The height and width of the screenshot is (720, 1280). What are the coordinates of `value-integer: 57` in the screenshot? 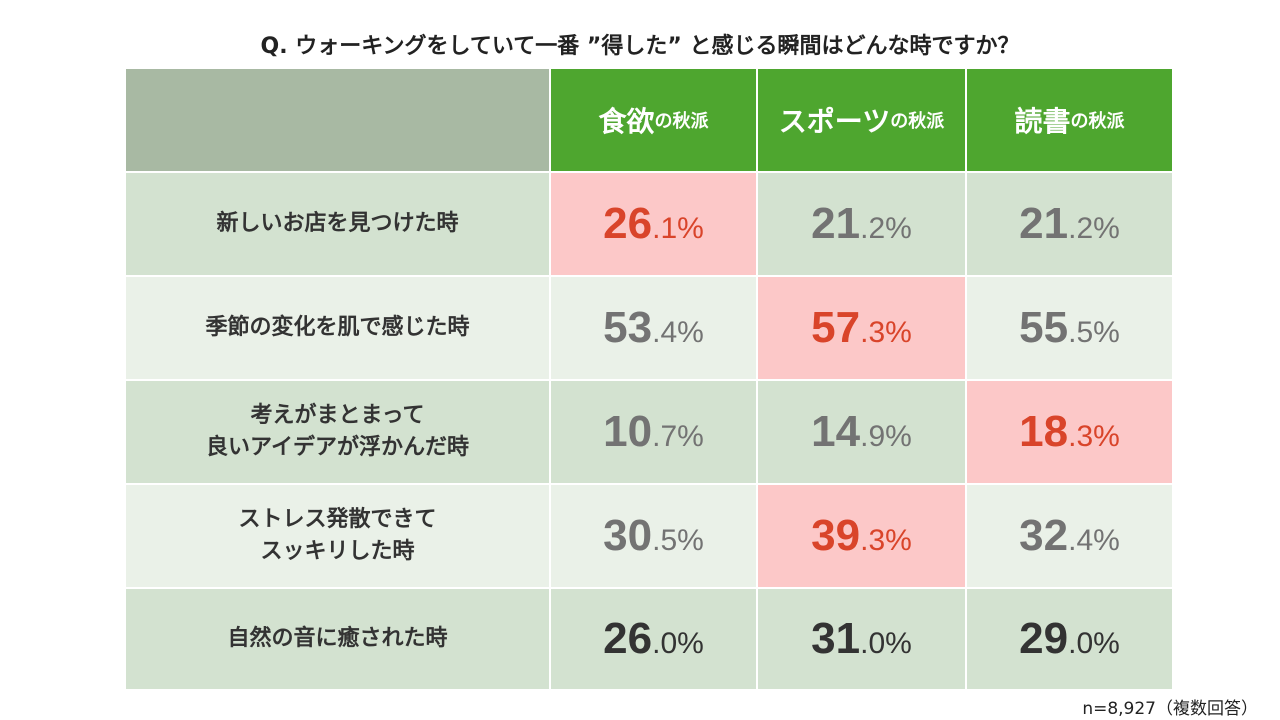 It's located at (836, 327).